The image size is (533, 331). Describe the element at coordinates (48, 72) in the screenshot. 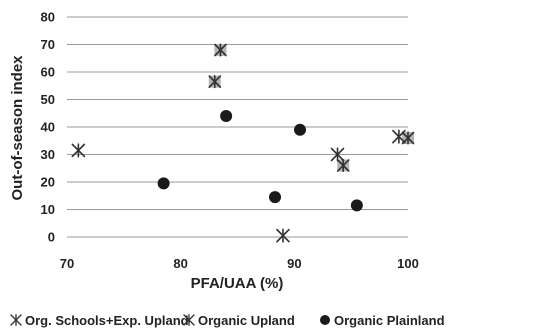

I see `y-tick-label: 60` at that location.